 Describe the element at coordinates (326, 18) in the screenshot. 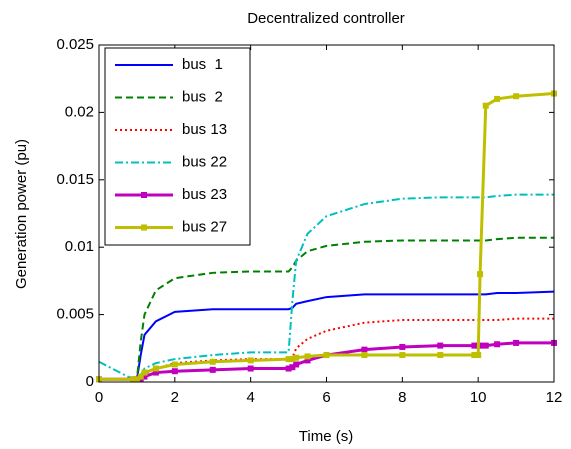

I see `chart-title: Decentralized controller` at that location.